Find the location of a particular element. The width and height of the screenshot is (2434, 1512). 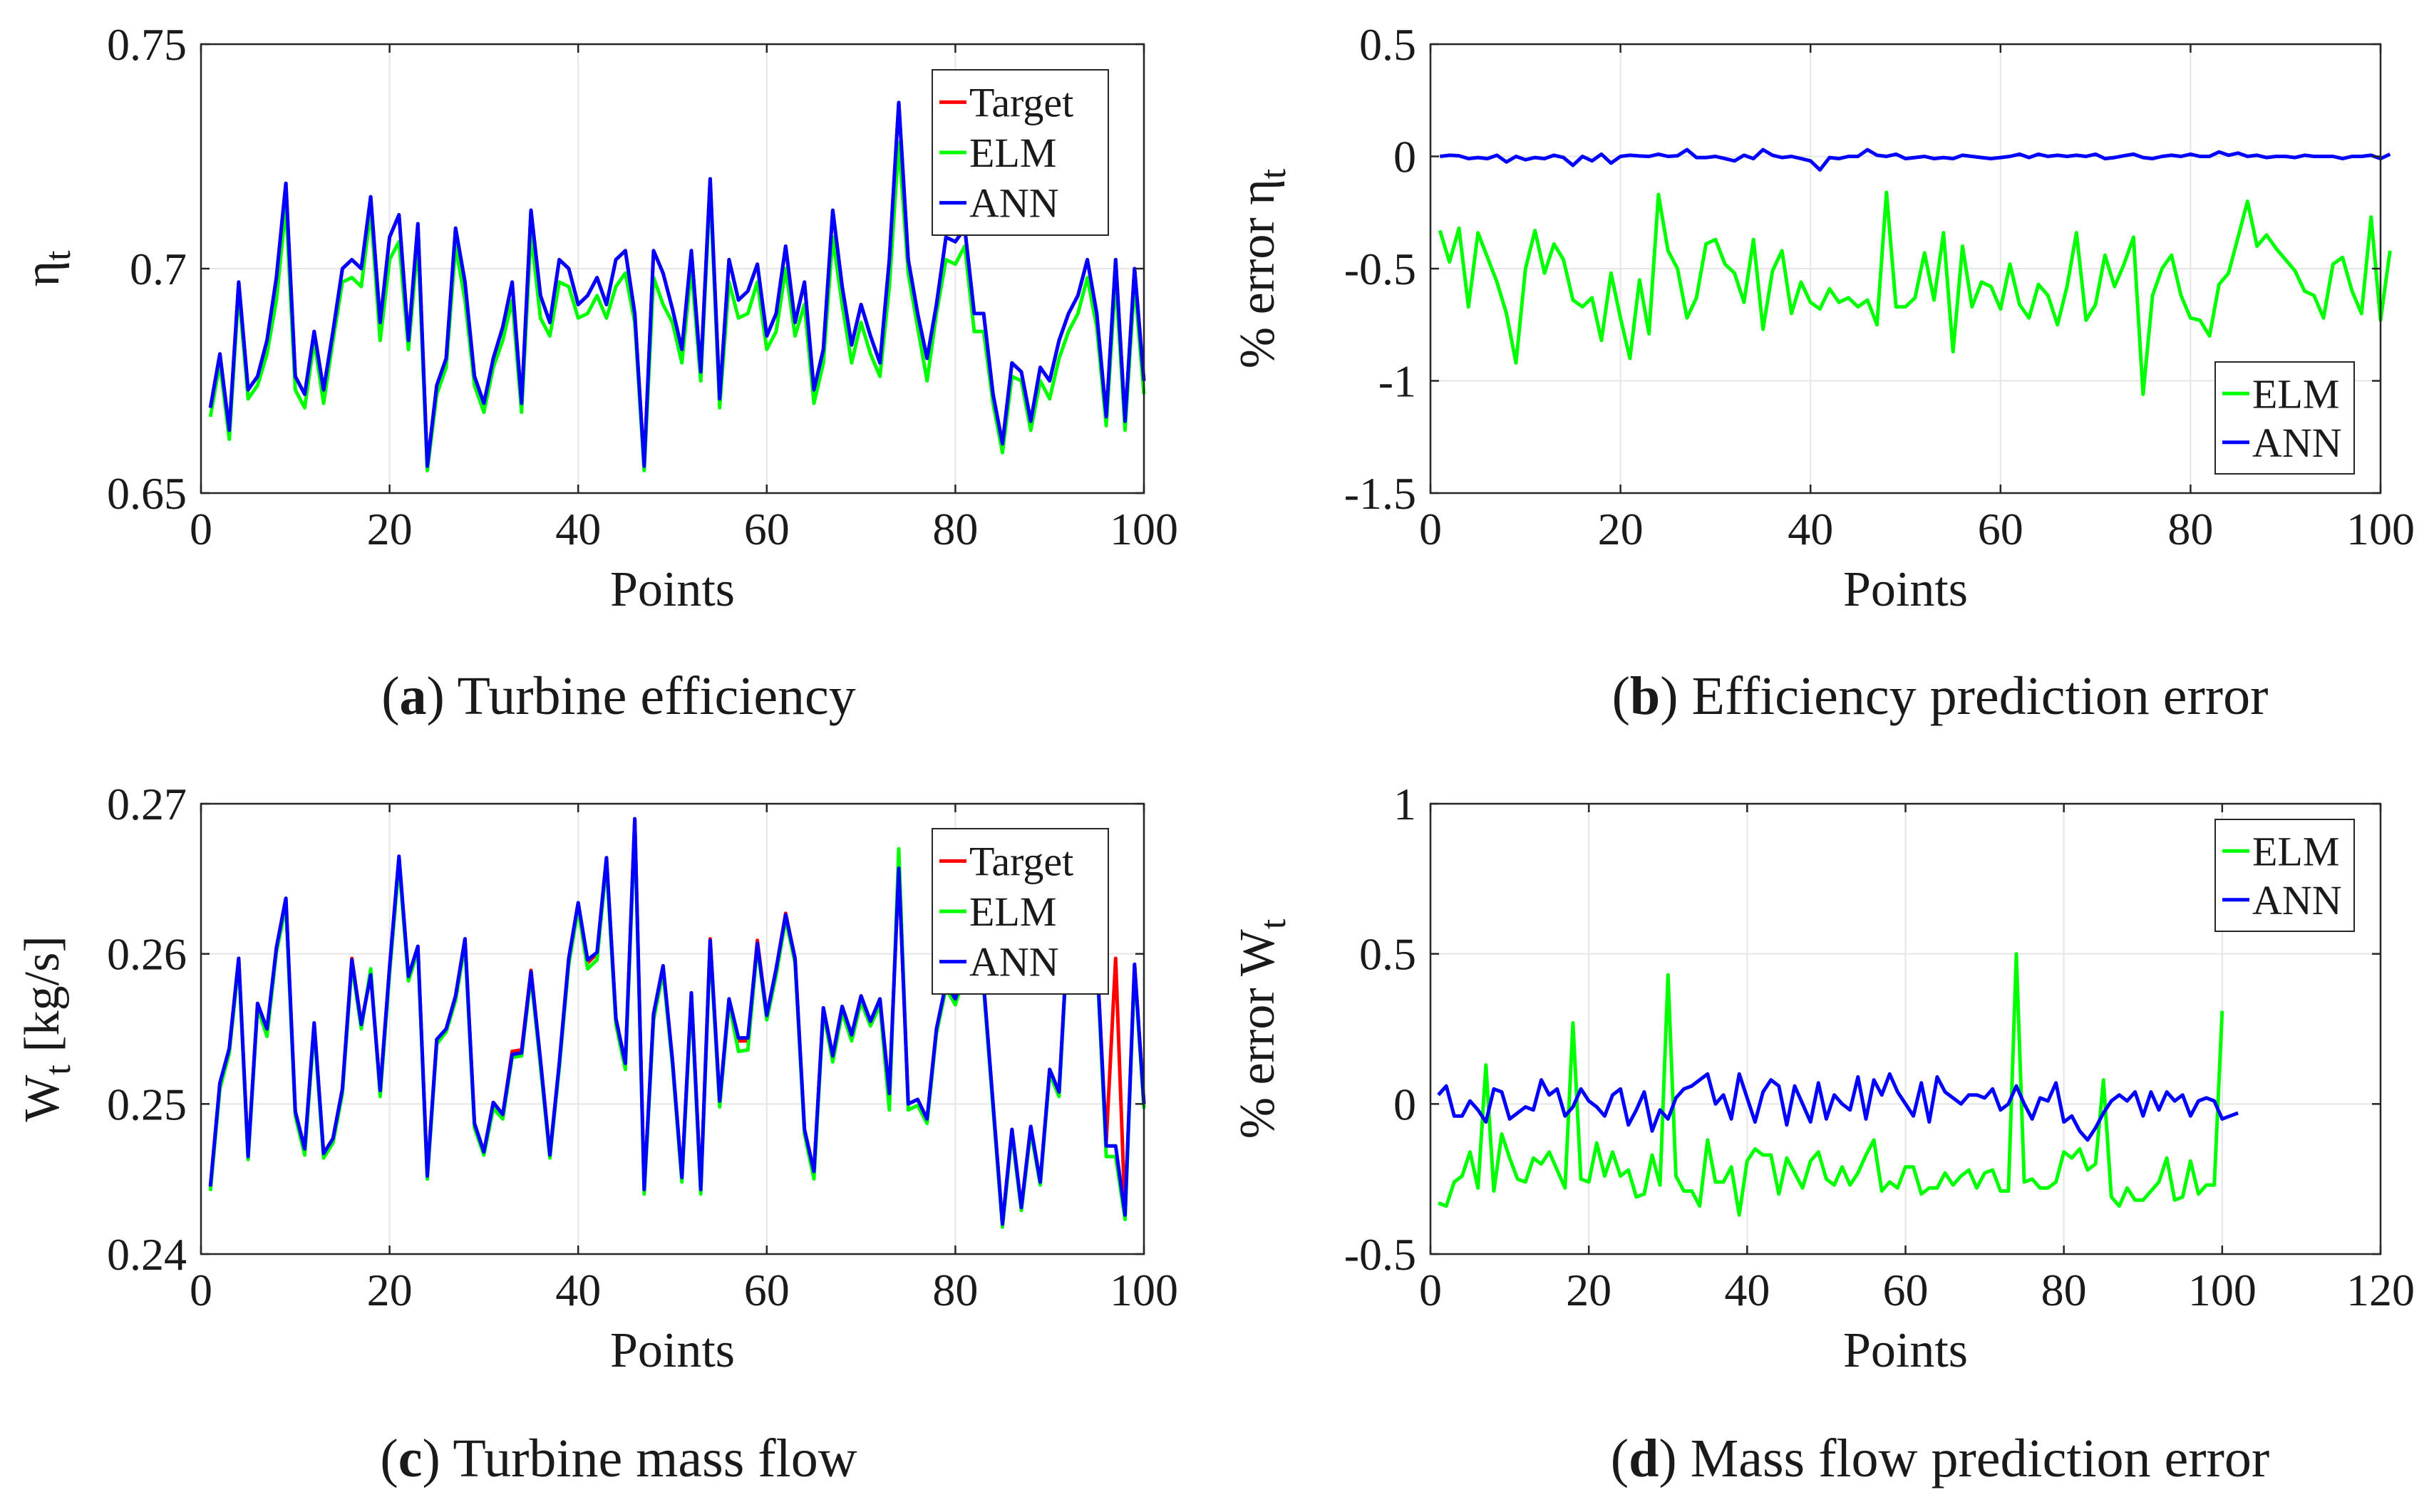

y-axis-label-main: η is located at coordinates (42, 274).